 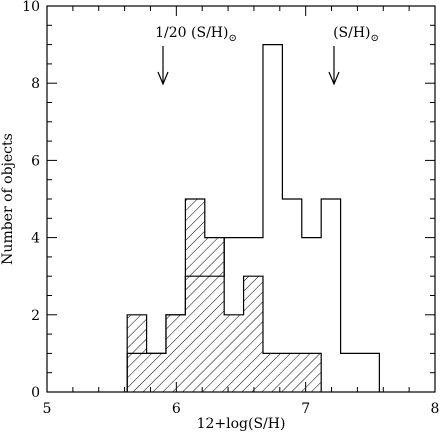 I want to click on x-tick-label: 5, so click(x=47, y=409).